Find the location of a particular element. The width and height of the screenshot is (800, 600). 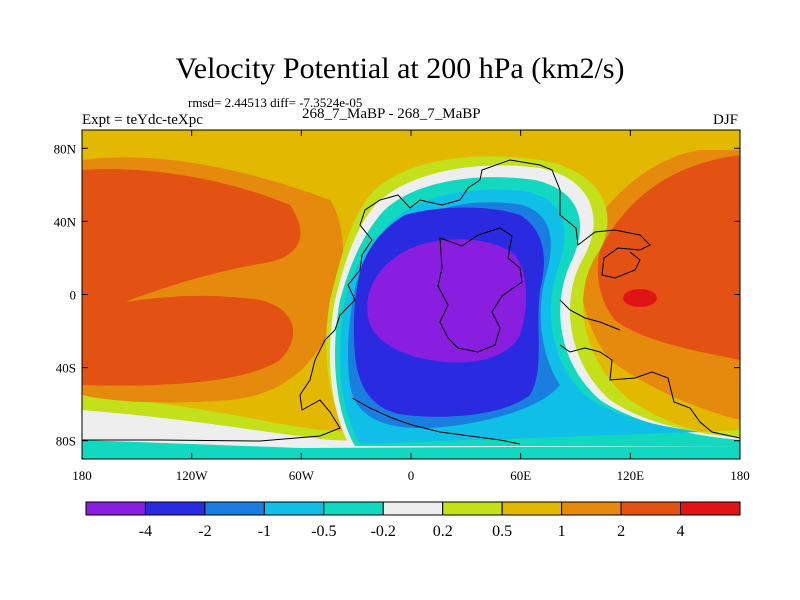

y-tick-label: 80N is located at coordinates (65, 148).